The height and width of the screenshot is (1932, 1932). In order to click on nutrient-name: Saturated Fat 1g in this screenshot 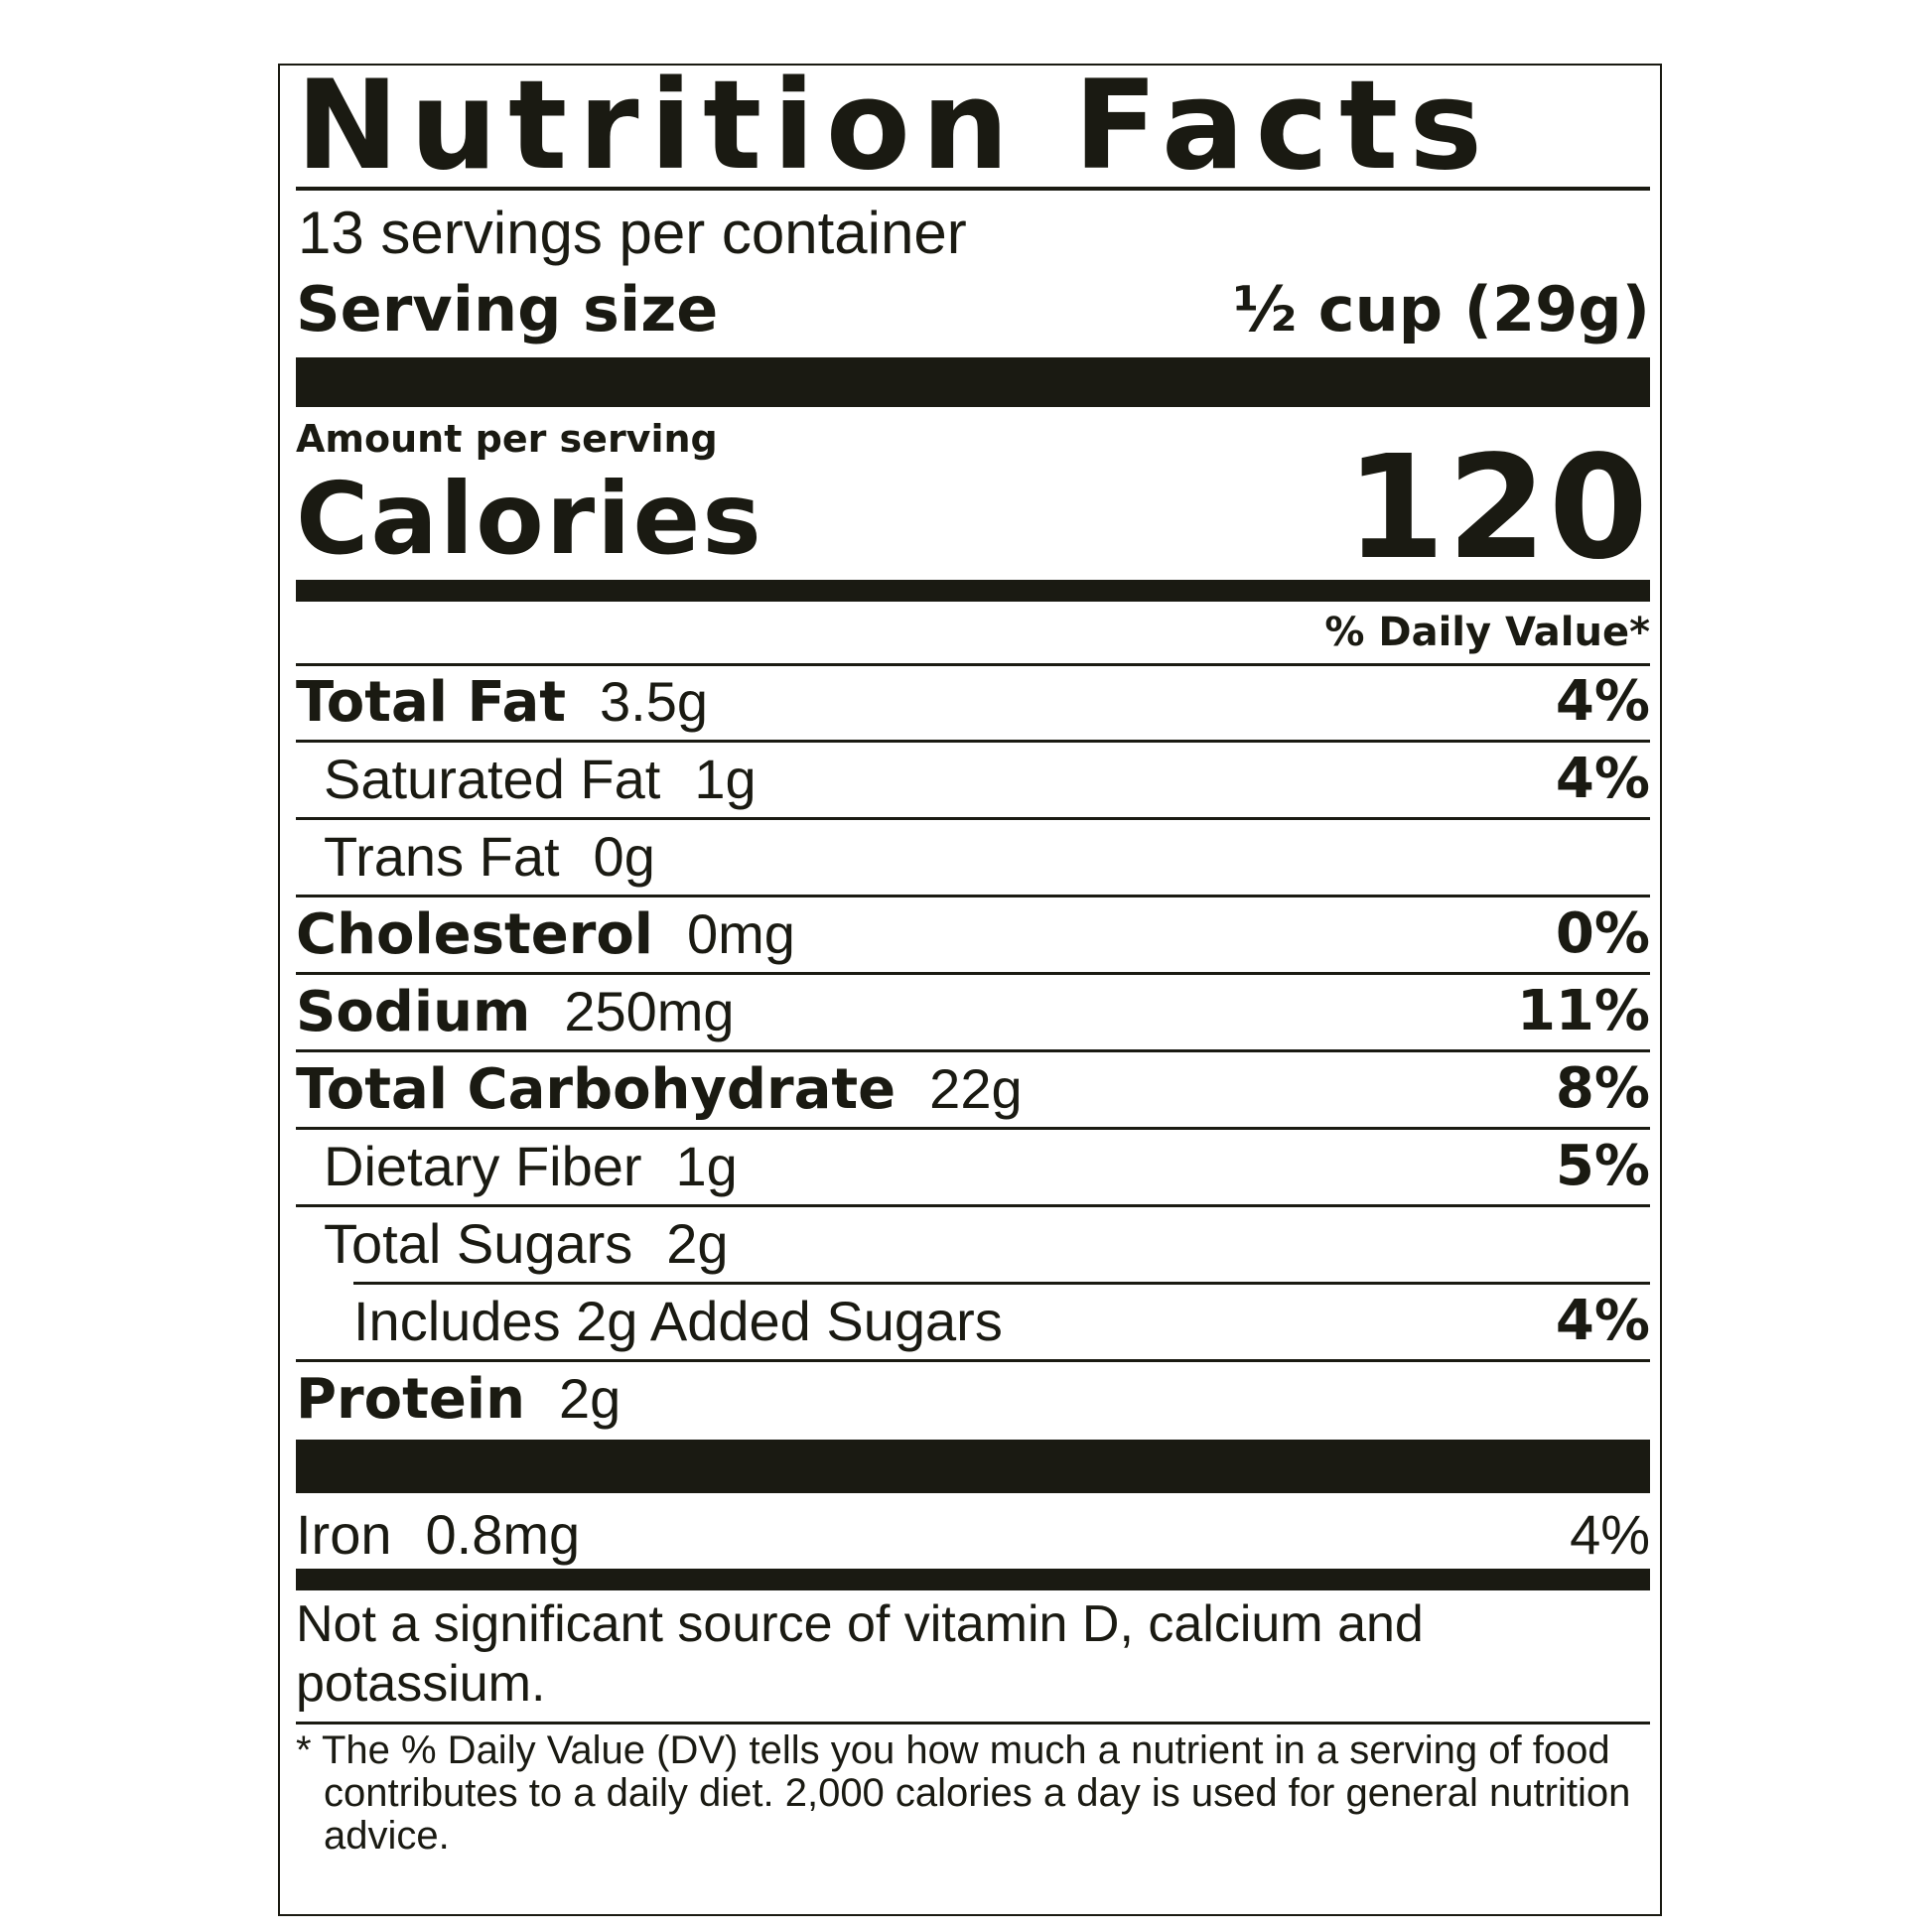, I will do `click(540, 779)`.